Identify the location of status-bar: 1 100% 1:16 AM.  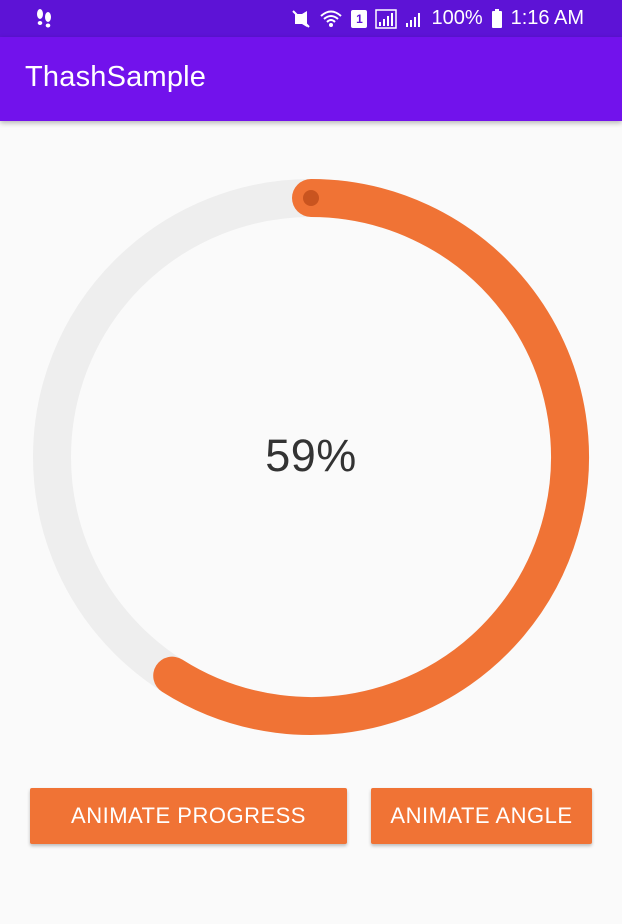
(311, 18).